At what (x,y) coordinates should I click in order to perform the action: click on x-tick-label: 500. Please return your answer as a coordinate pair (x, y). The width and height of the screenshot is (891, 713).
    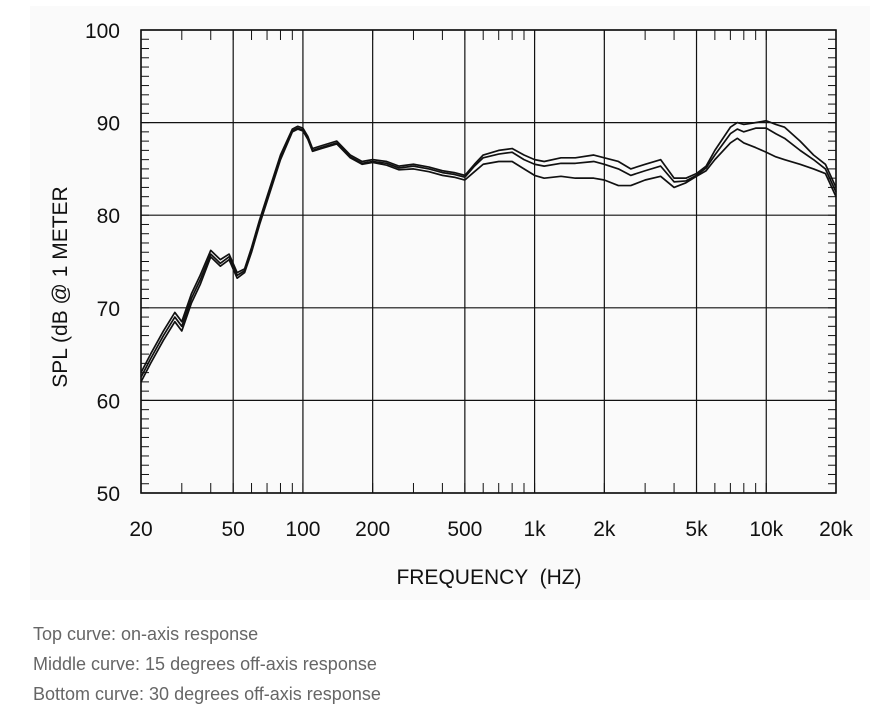
    Looking at the image, I should click on (464, 529).